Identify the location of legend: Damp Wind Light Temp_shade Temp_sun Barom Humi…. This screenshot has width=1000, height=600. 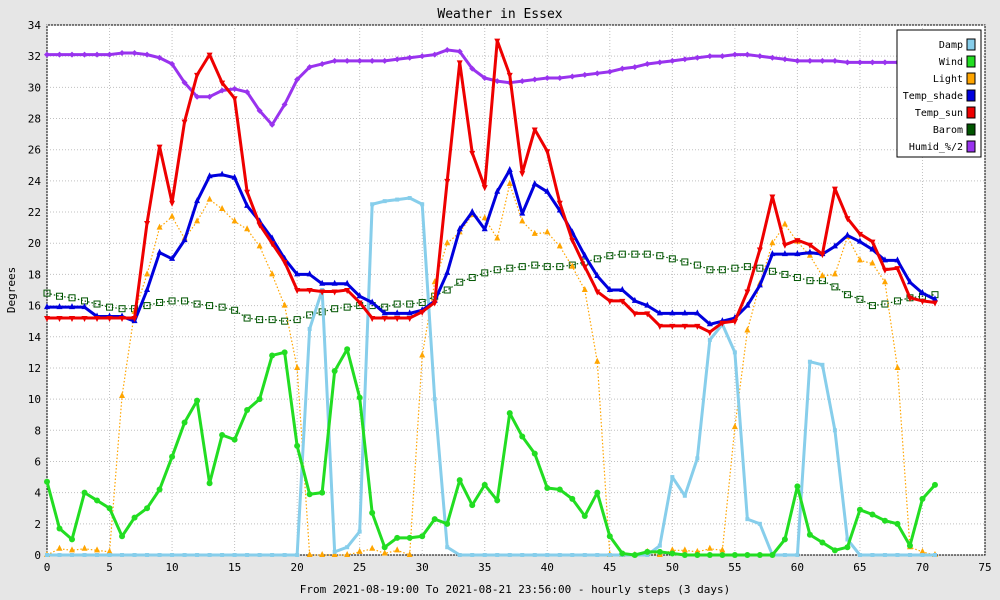
(939, 93).